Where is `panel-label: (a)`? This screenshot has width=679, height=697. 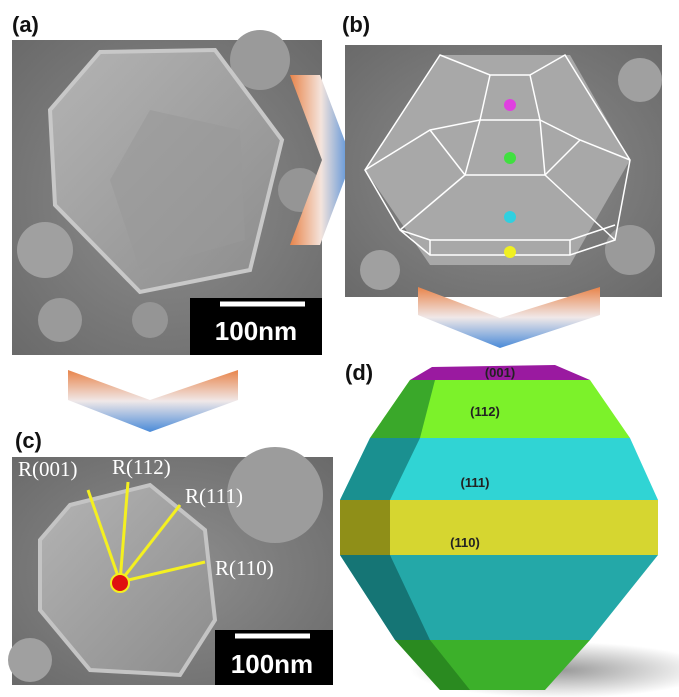 panel-label: (a) is located at coordinates (25, 24).